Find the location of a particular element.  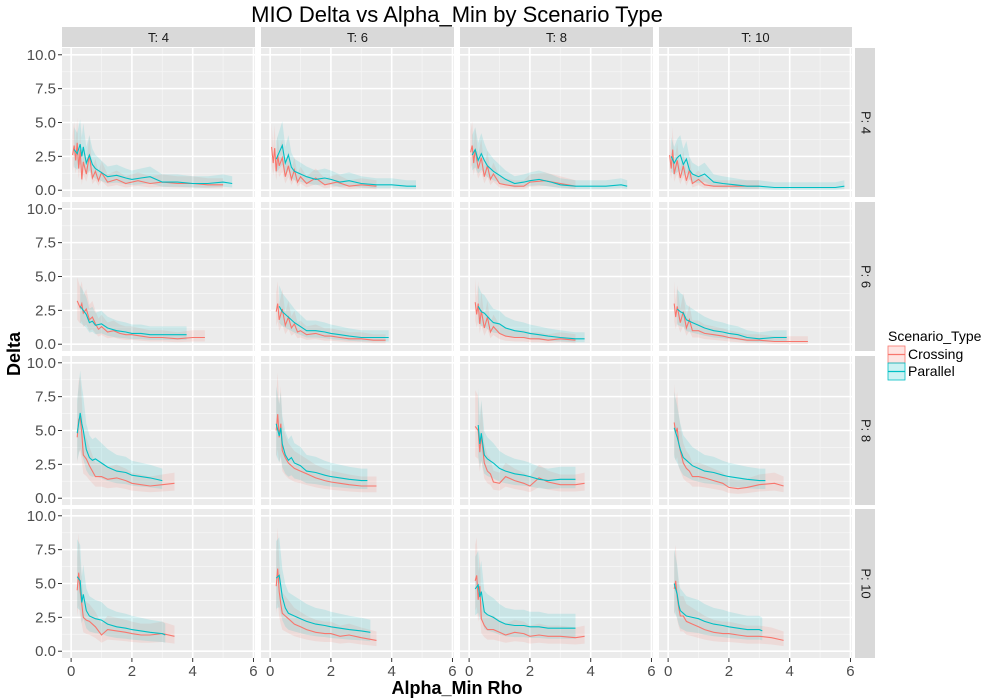

legend-label: Parallel is located at coordinates (931, 371).